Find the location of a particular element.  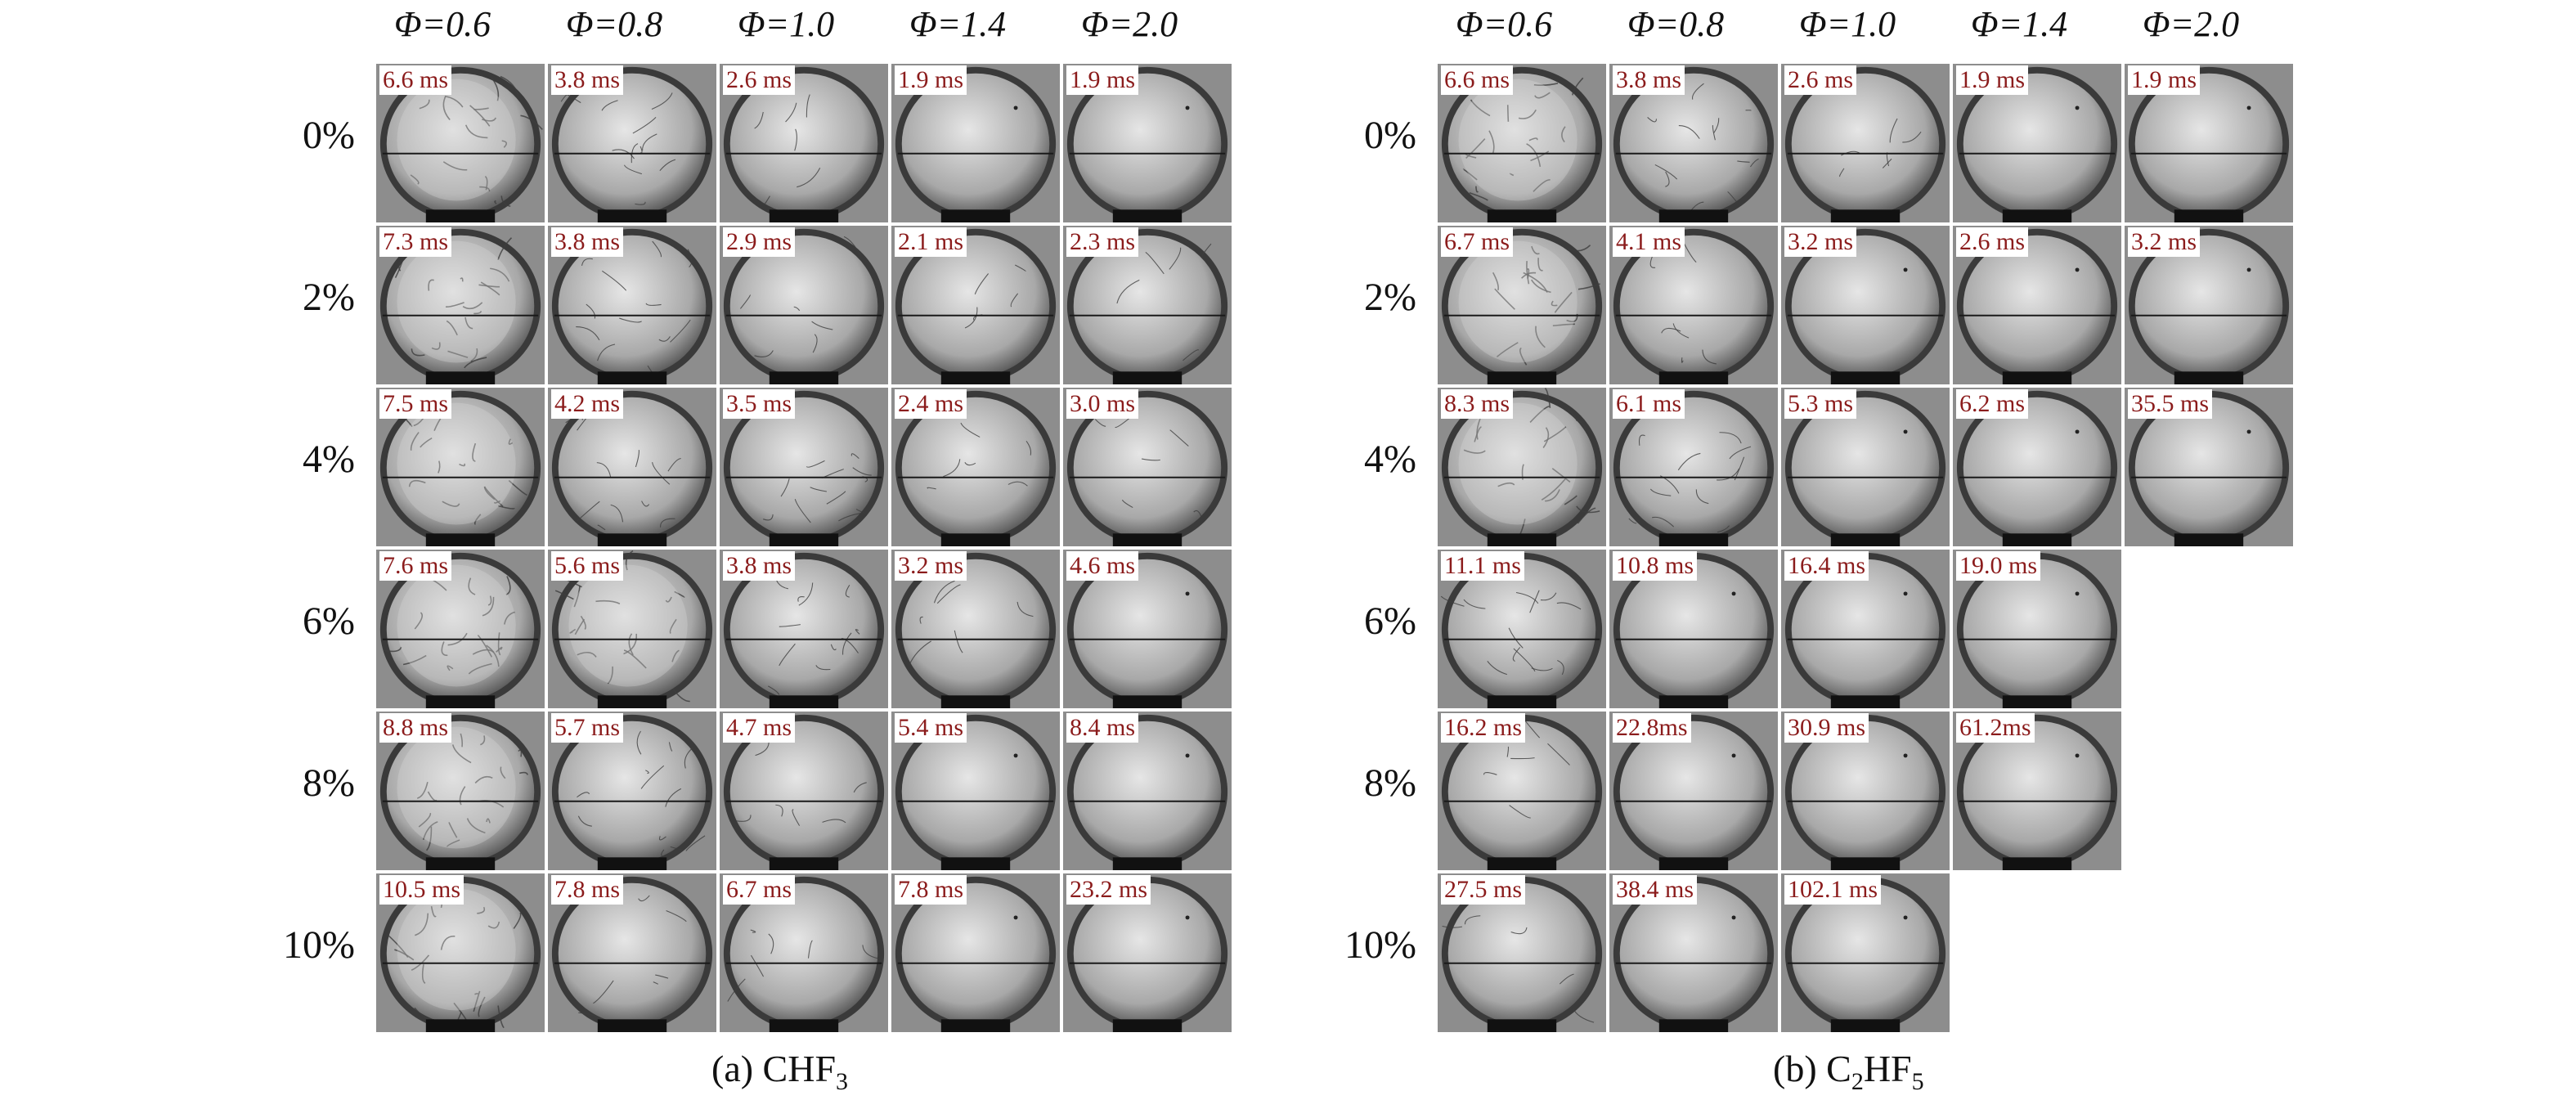

time-label: 4.6 ms is located at coordinates (1102, 566).